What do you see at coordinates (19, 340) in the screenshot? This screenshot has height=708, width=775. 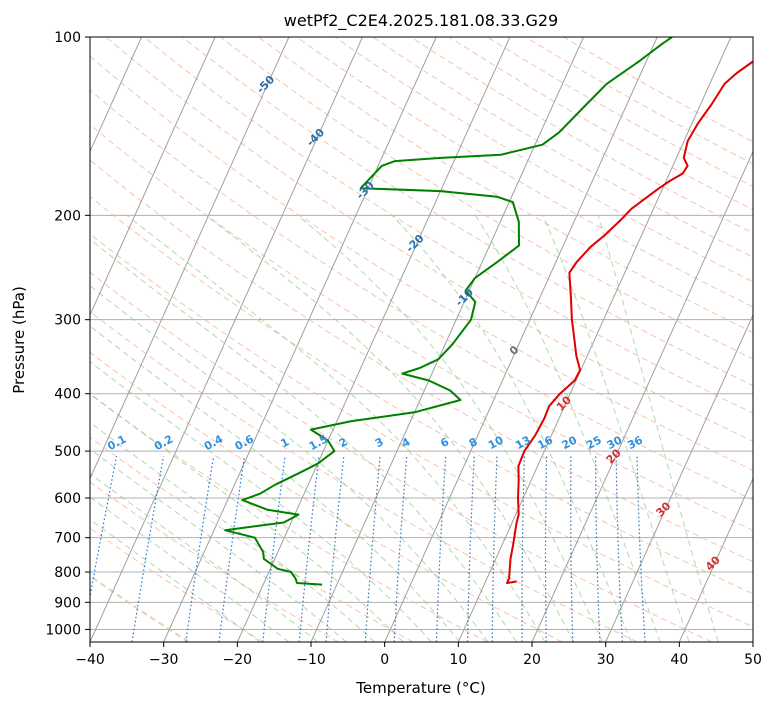 I see `y-axis-title: Pressure (hPa)` at bounding box center [19, 340].